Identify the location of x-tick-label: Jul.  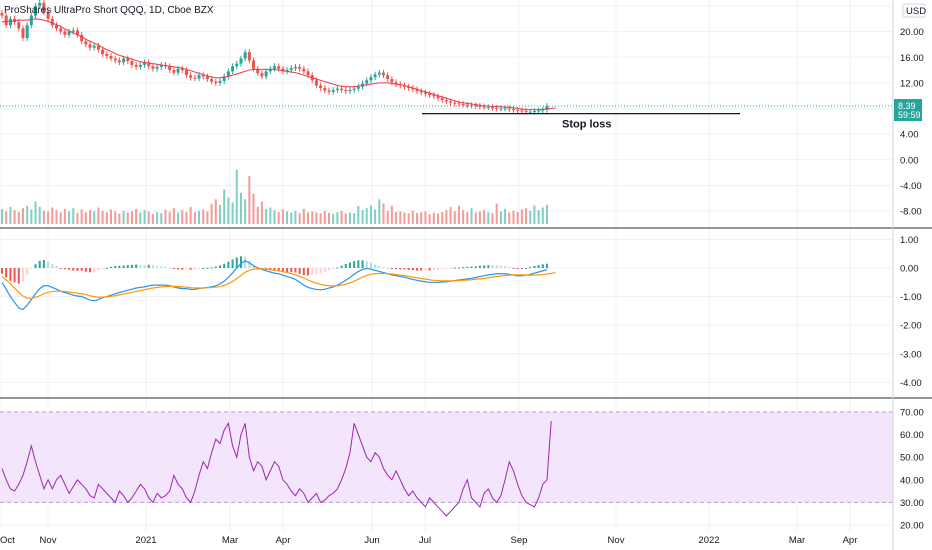
(425, 540).